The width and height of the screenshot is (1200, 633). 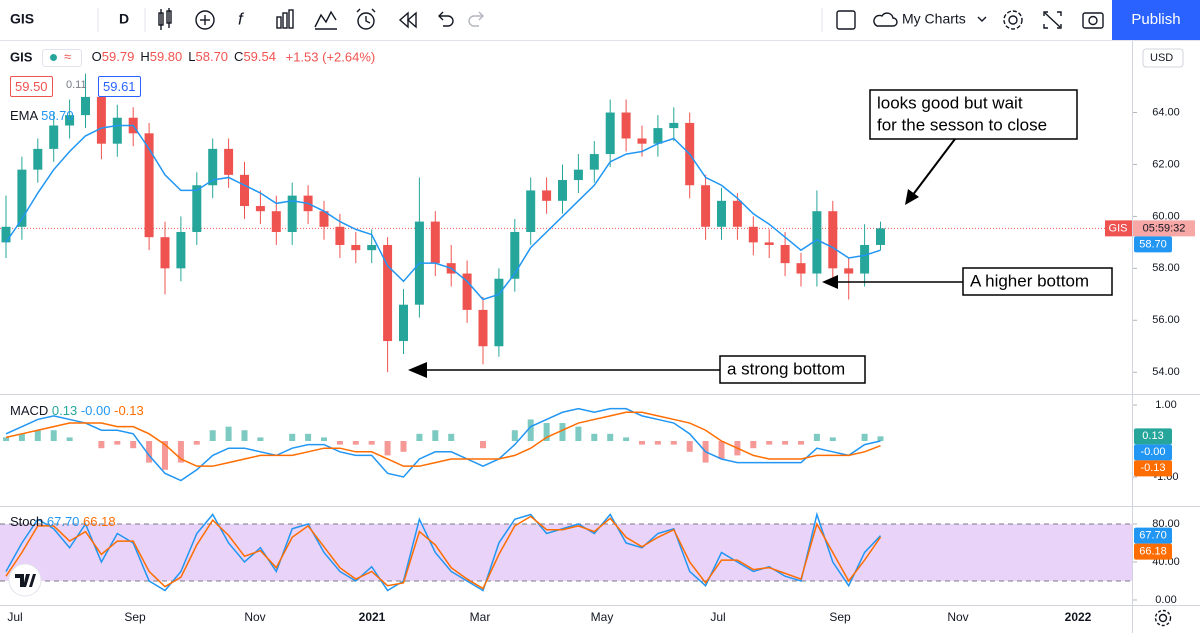 I want to click on stoch-label: Stoch, so click(x=27, y=521).